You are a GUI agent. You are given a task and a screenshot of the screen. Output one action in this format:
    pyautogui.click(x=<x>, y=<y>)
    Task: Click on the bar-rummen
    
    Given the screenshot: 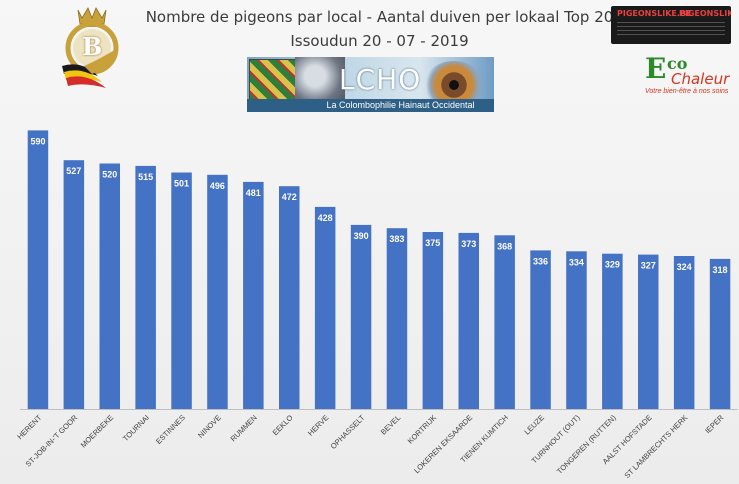 What is the action you would take?
    pyautogui.click(x=253, y=295)
    